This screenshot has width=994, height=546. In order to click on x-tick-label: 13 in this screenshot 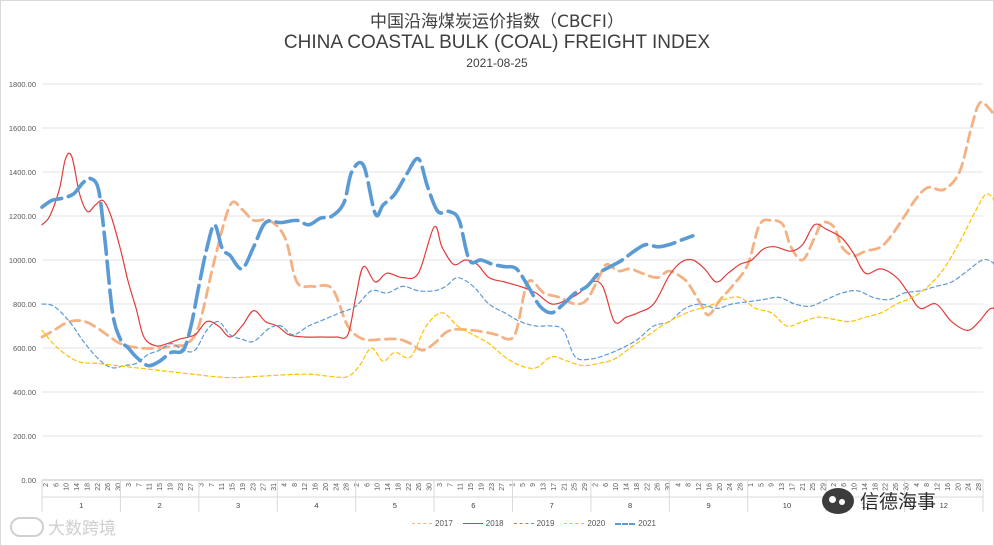, I will do `click(782, 487)`.